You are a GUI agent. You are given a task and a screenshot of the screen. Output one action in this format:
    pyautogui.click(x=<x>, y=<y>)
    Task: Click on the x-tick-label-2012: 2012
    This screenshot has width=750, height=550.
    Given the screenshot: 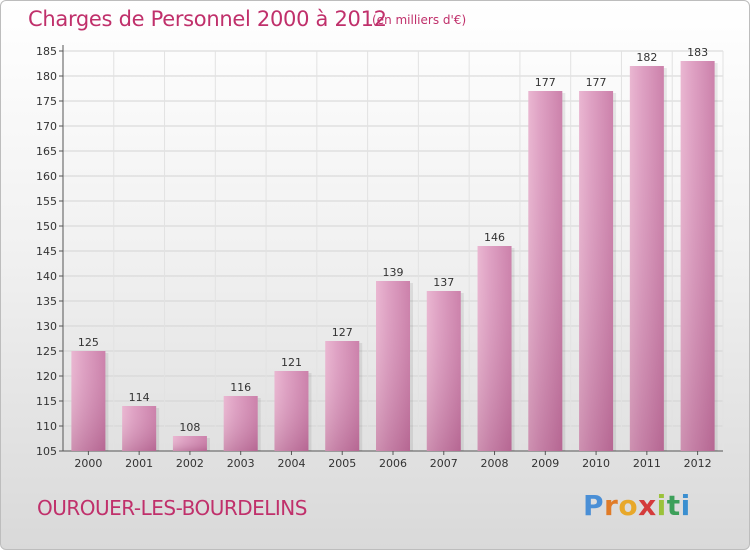 What is the action you would take?
    pyautogui.click(x=698, y=463)
    